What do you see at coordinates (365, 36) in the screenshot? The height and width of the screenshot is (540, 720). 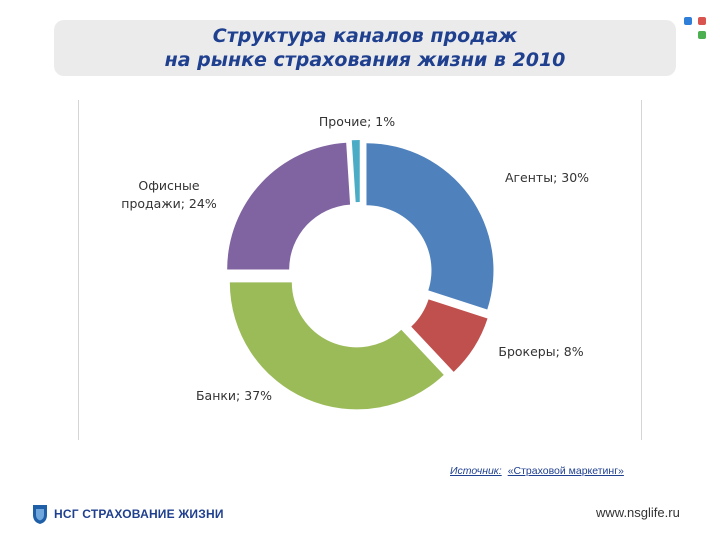 I see `title-line-1: Структура каналов продаж` at bounding box center [365, 36].